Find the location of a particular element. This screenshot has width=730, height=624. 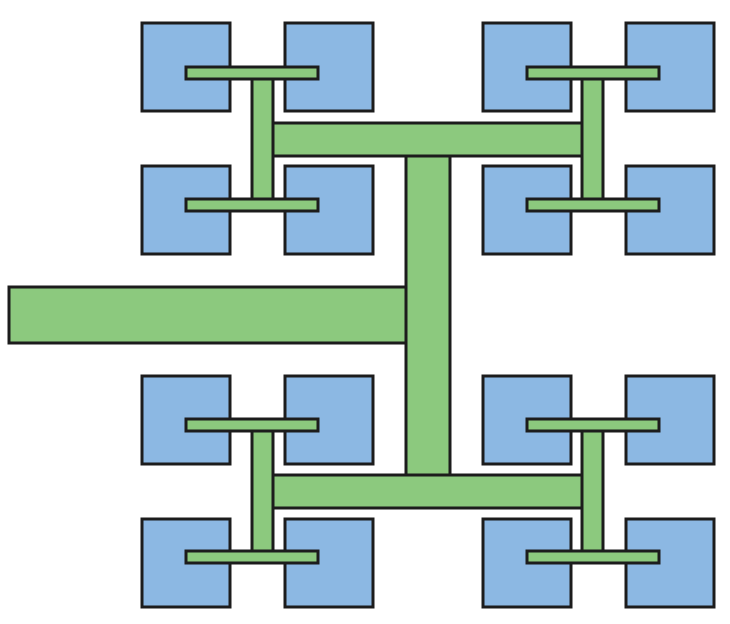

top-right-upper-leaf is located at coordinates (593, 73).